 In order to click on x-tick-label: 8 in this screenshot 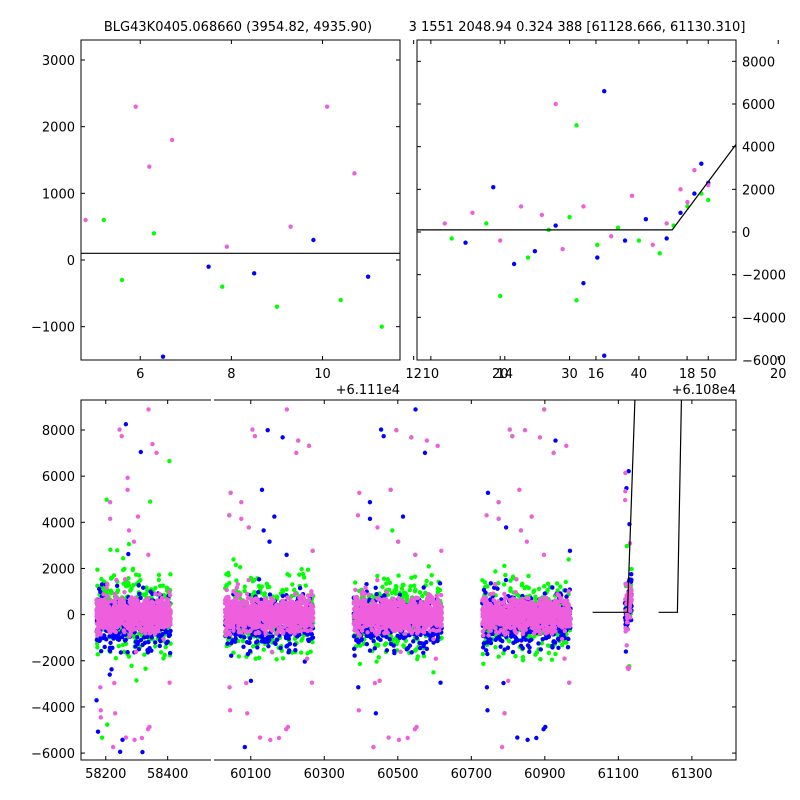, I will do `click(231, 374)`.